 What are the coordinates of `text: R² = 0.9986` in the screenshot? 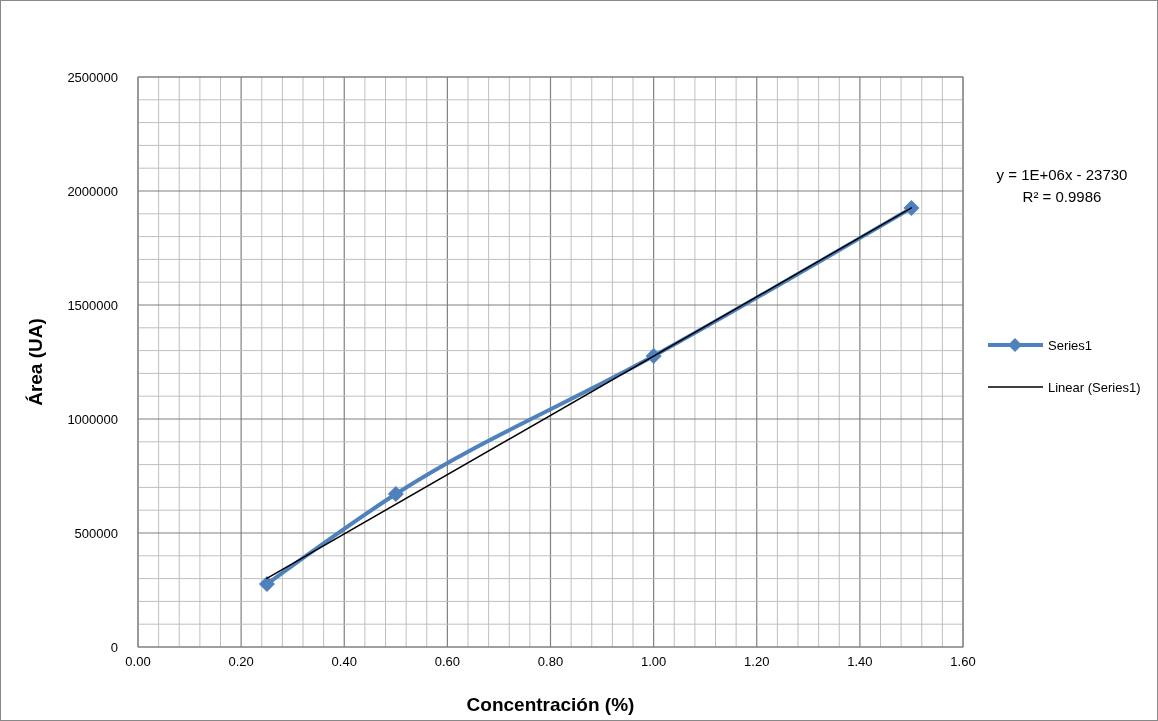 It's located at (1062, 196).